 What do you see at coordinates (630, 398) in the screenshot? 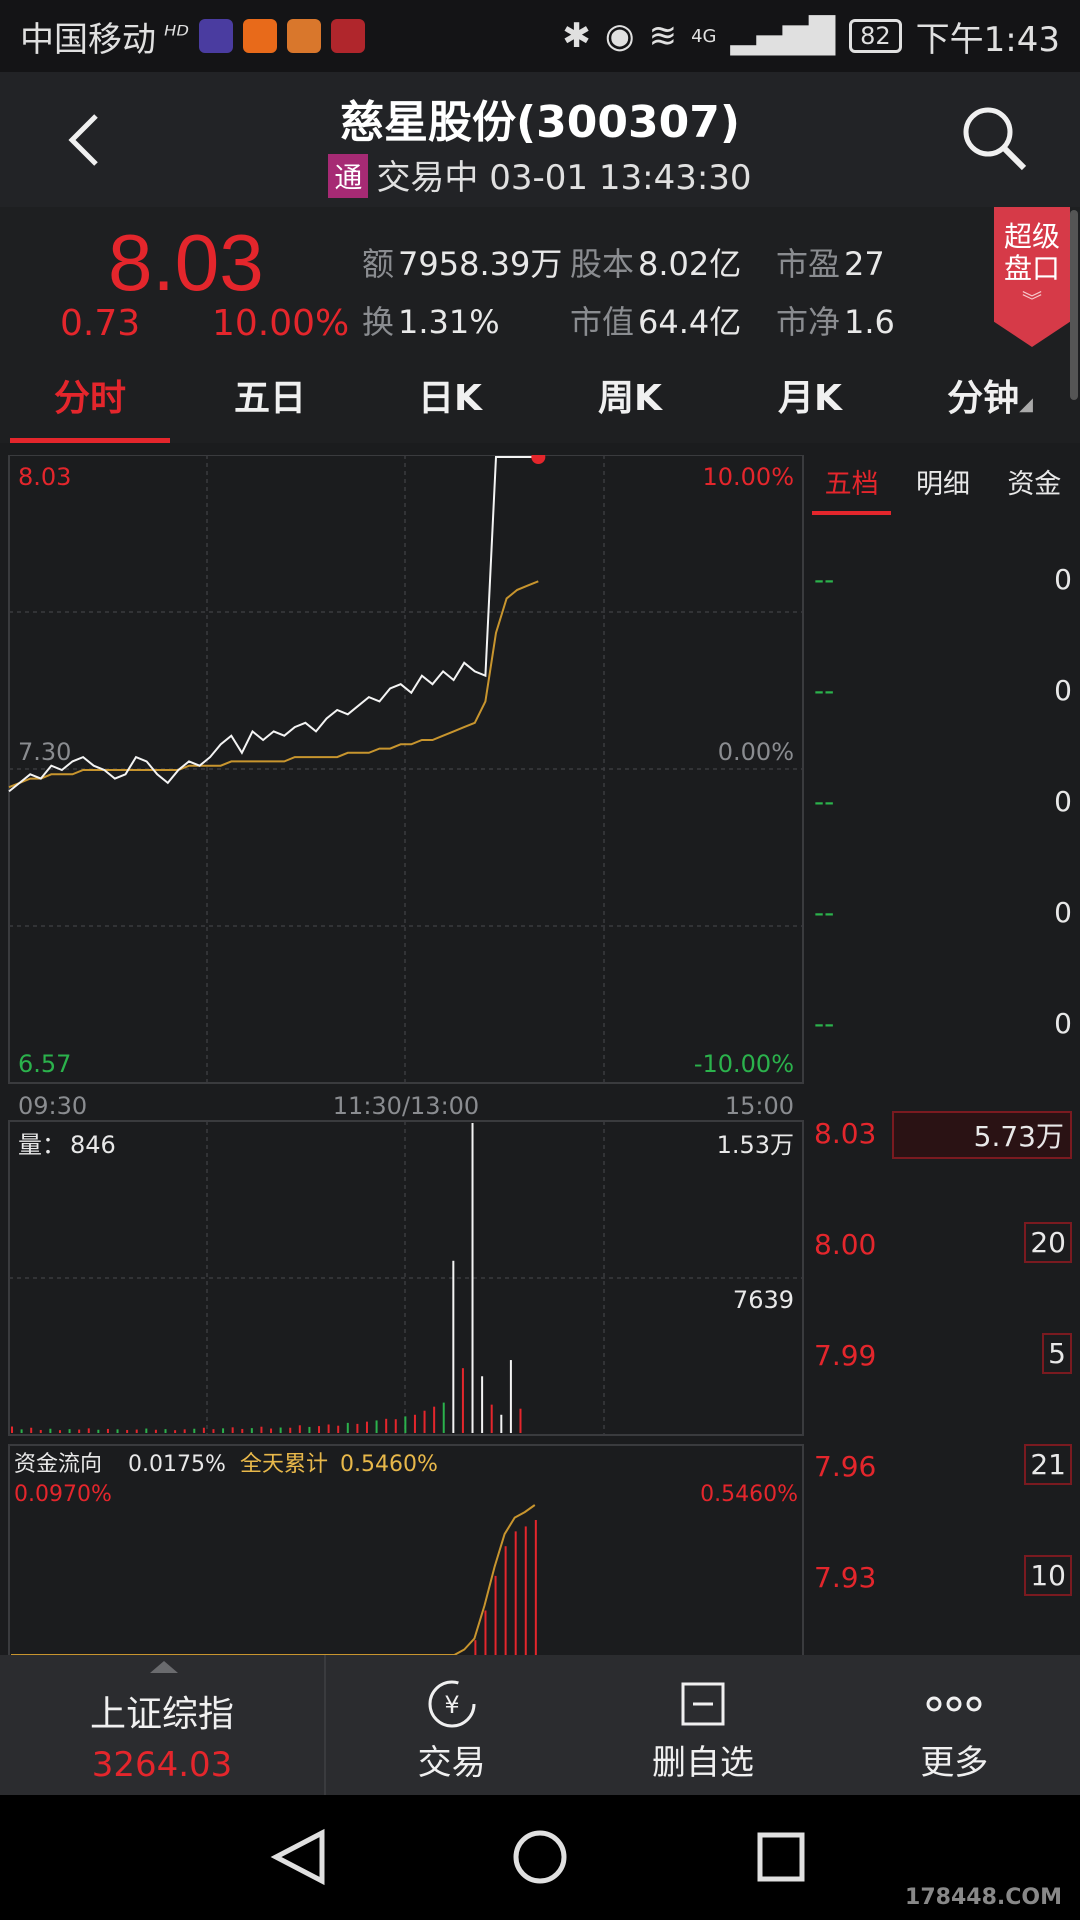
I see `tab-weekly-k: 周K` at bounding box center [630, 398].